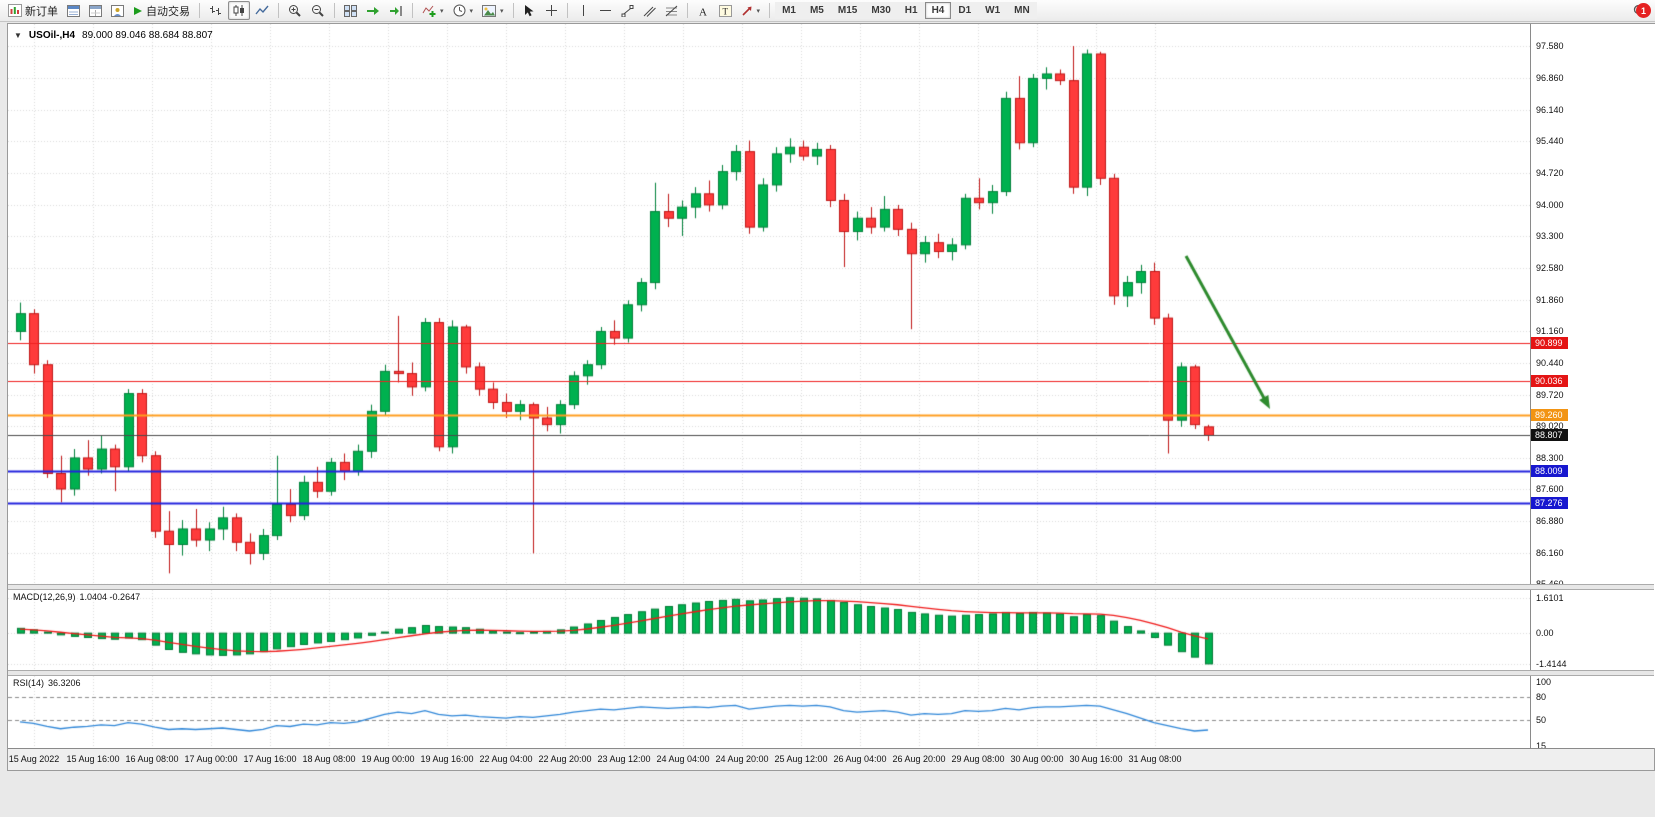 This screenshot has height=817, width=1655. Describe the element at coordinates (703, 10) in the screenshot. I see `text-button: A` at that location.